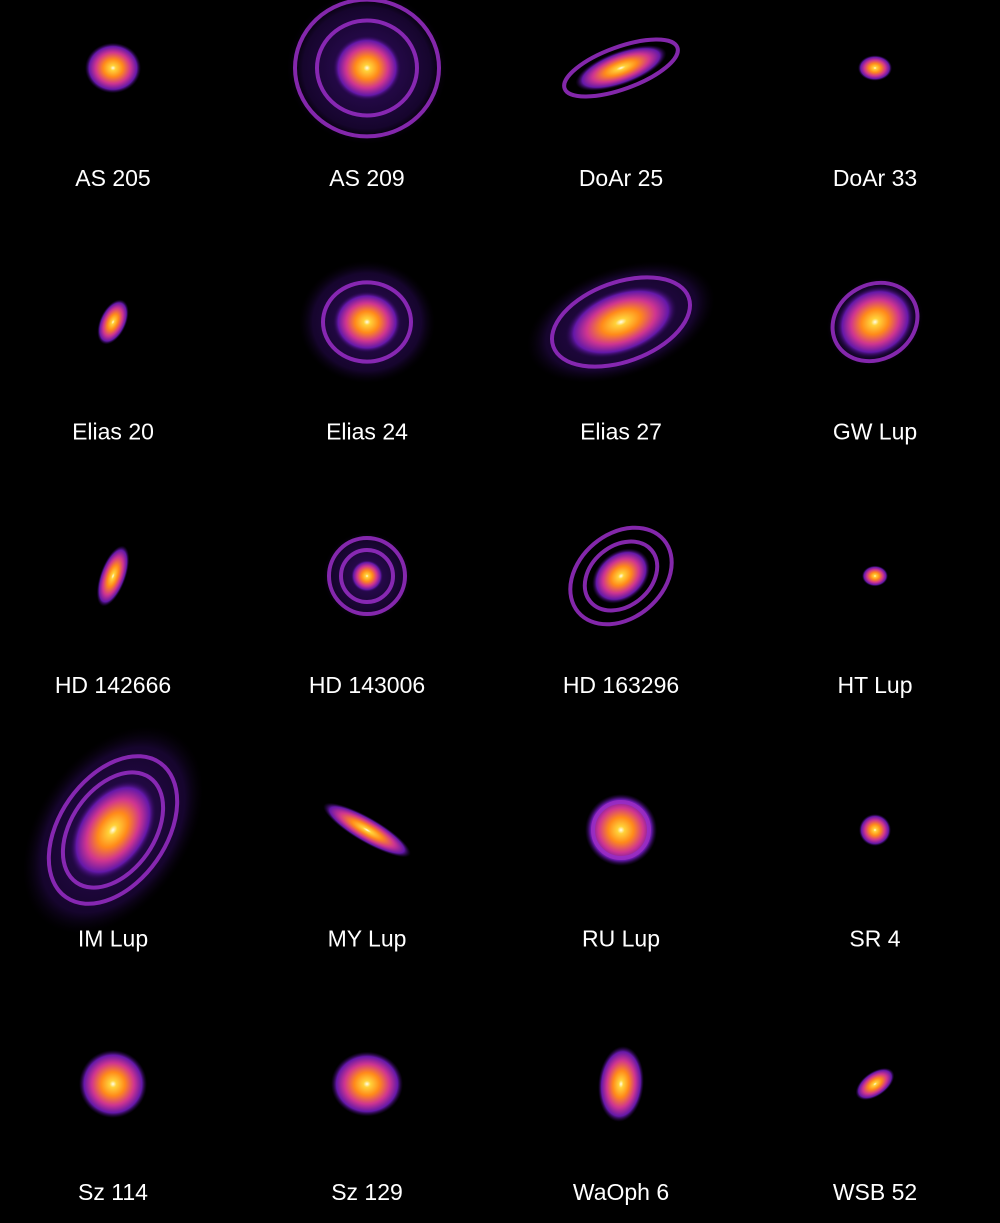 This screenshot has height=1223, width=1000. I want to click on disk-label: HD 142666, so click(113, 685).